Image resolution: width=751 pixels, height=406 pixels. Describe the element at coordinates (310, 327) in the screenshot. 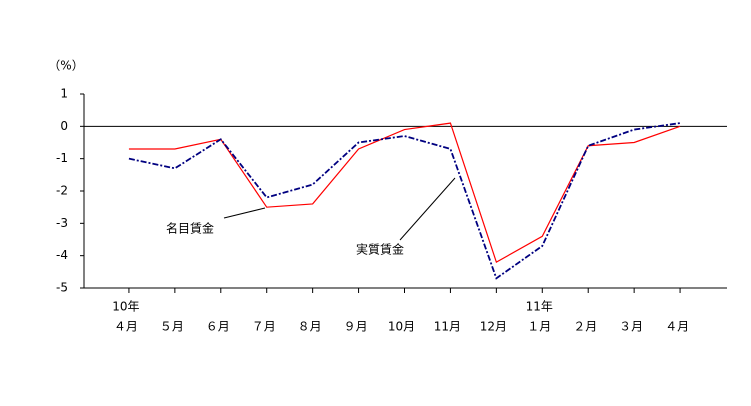

I see `x-tick-label: ８月` at that location.